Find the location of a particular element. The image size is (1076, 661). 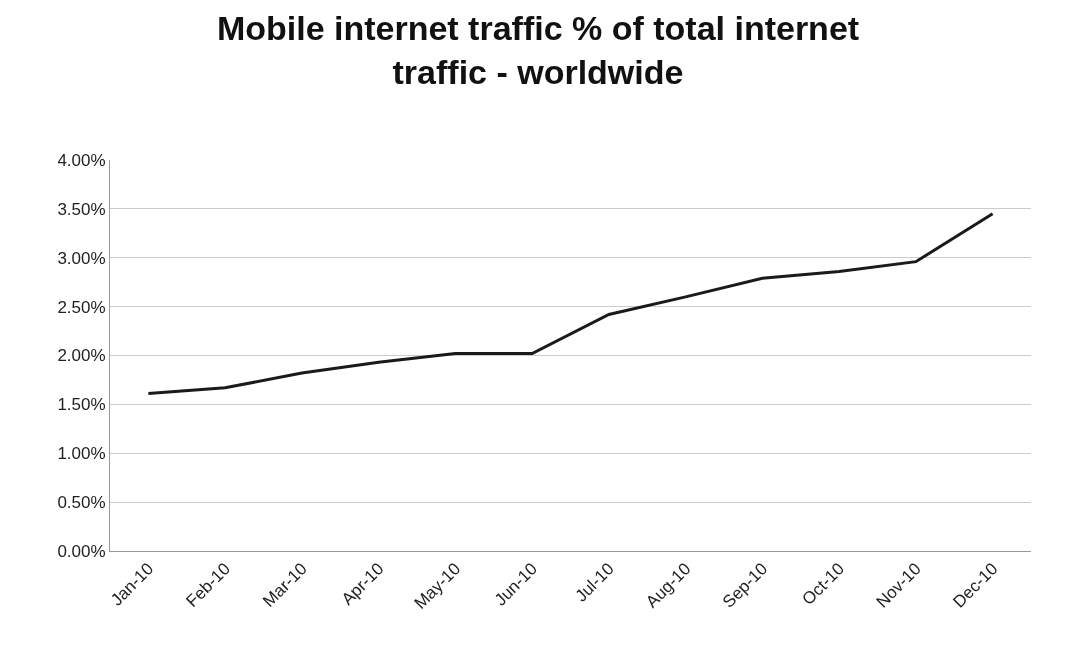

y-tick-label: 3.50% is located at coordinates (81, 209).